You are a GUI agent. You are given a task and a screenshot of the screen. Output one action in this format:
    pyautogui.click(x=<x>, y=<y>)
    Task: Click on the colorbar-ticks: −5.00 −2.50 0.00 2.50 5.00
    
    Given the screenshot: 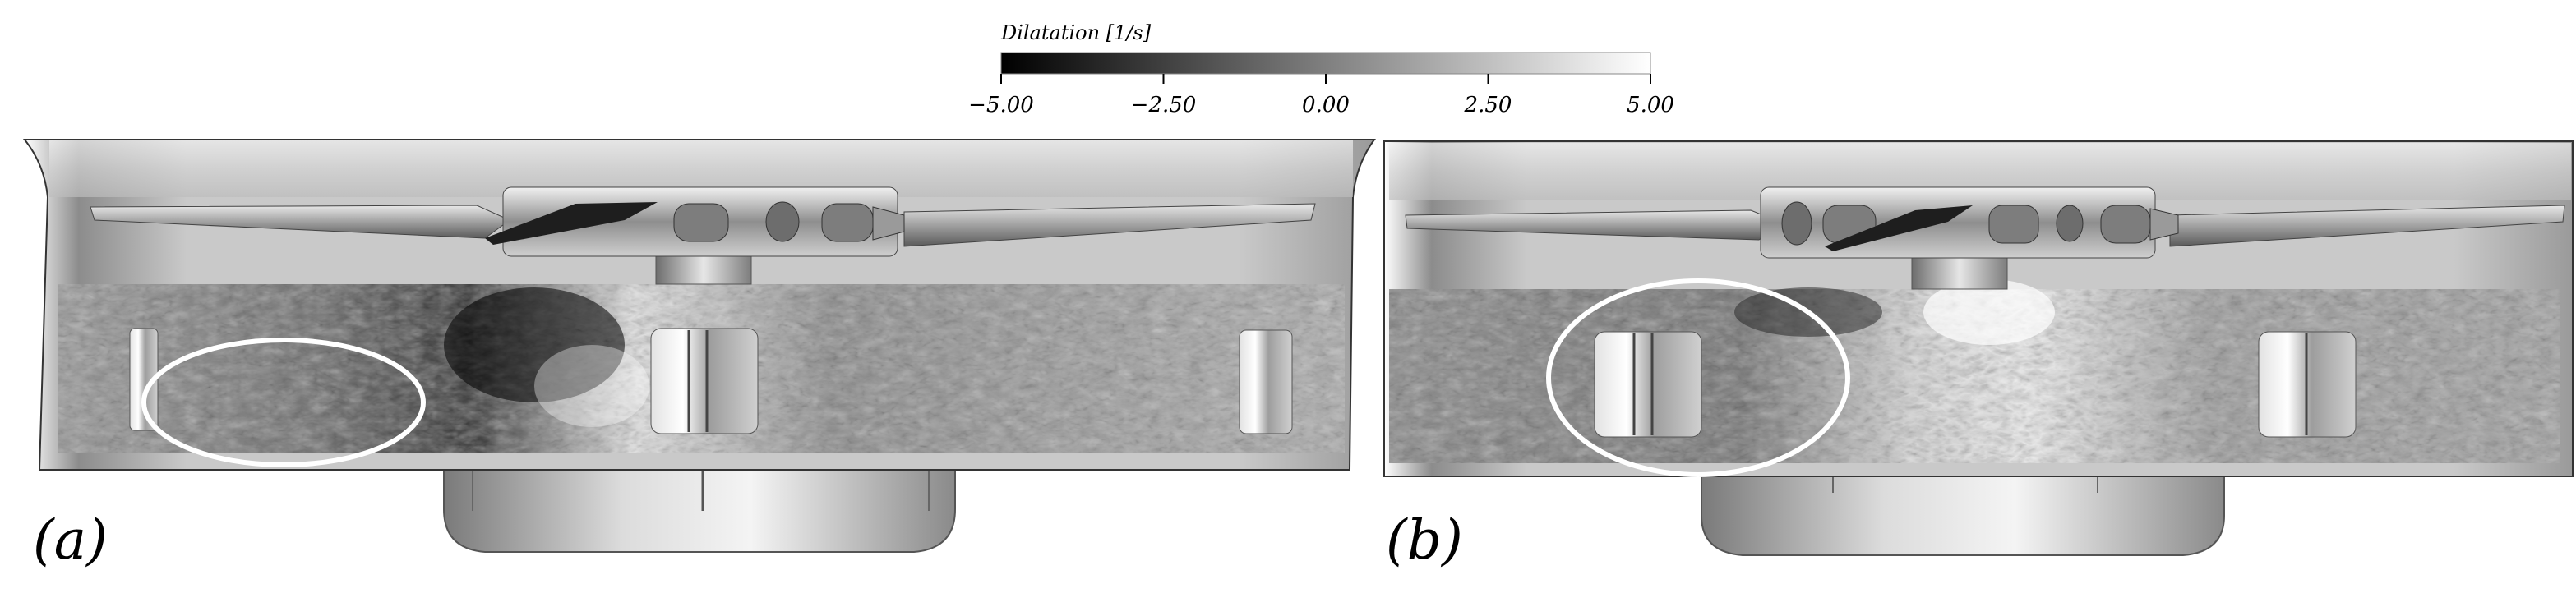 What is the action you would take?
    pyautogui.click(x=1321, y=95)
    